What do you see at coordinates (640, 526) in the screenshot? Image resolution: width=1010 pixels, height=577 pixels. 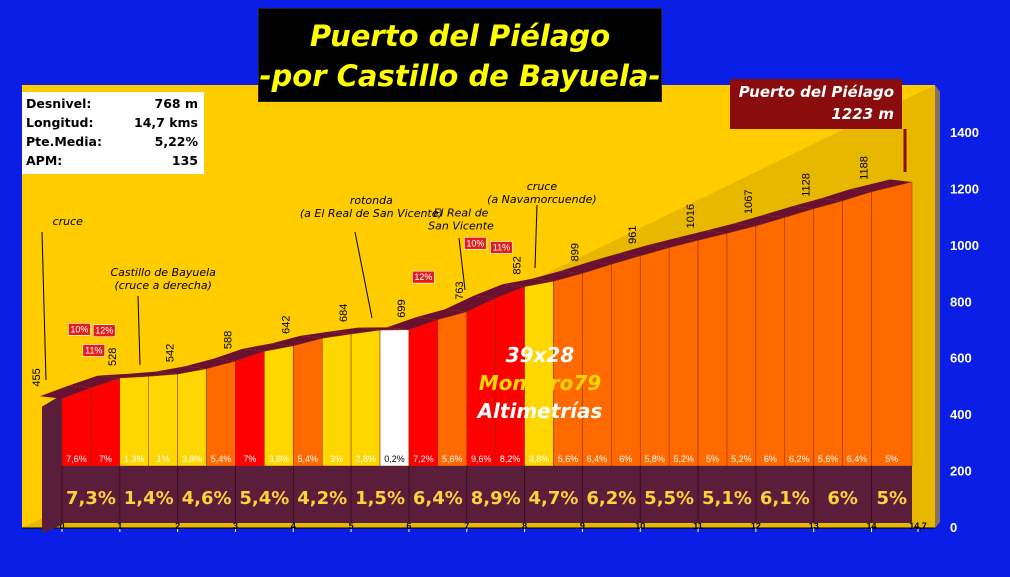 I see `x-tick-label: 10` at bounding box center [640, 526].